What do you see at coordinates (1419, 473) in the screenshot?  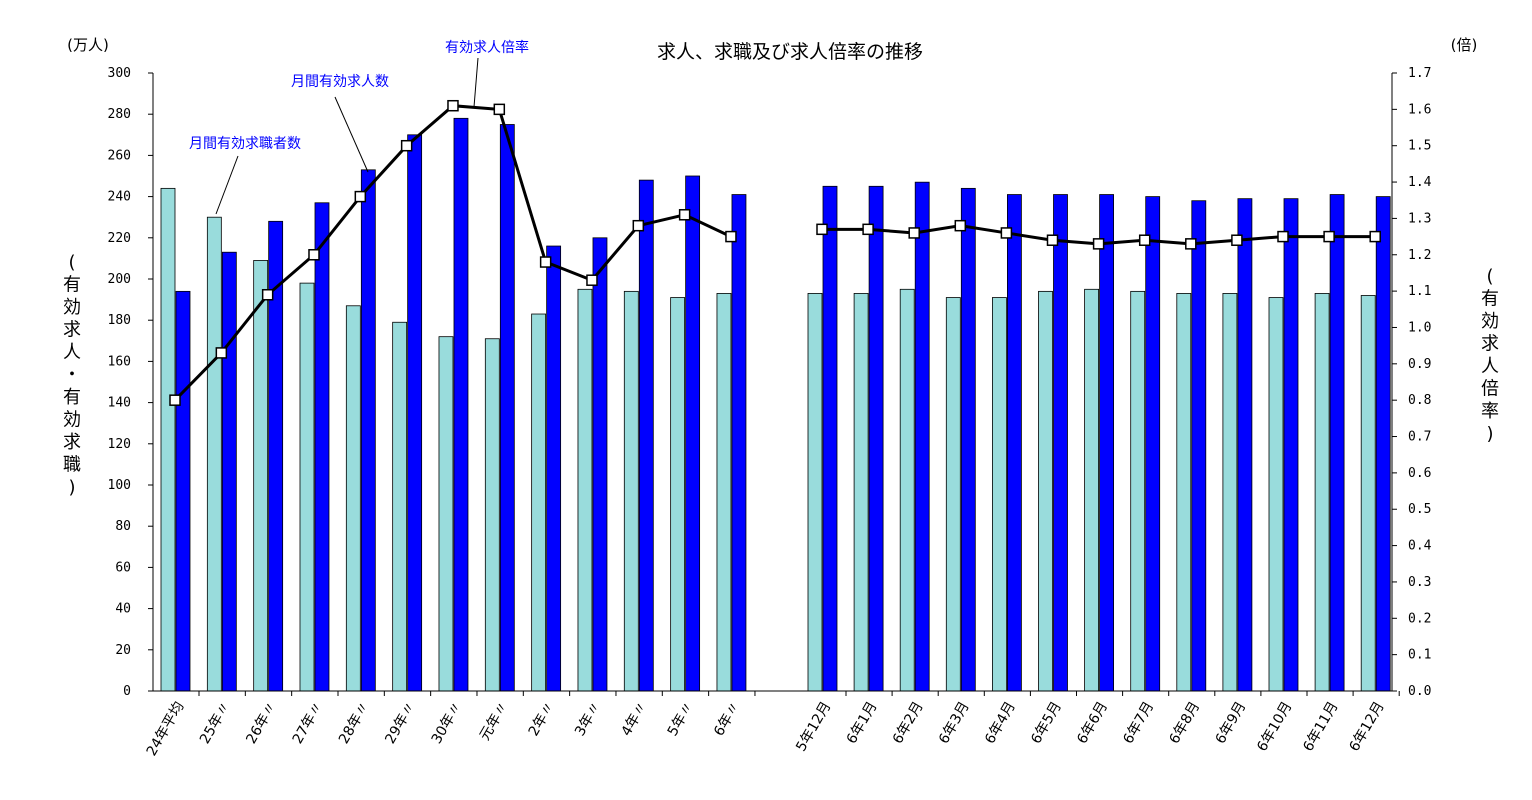 I see `right-tick-label: 0.6` at bounding box center [1419, 473].